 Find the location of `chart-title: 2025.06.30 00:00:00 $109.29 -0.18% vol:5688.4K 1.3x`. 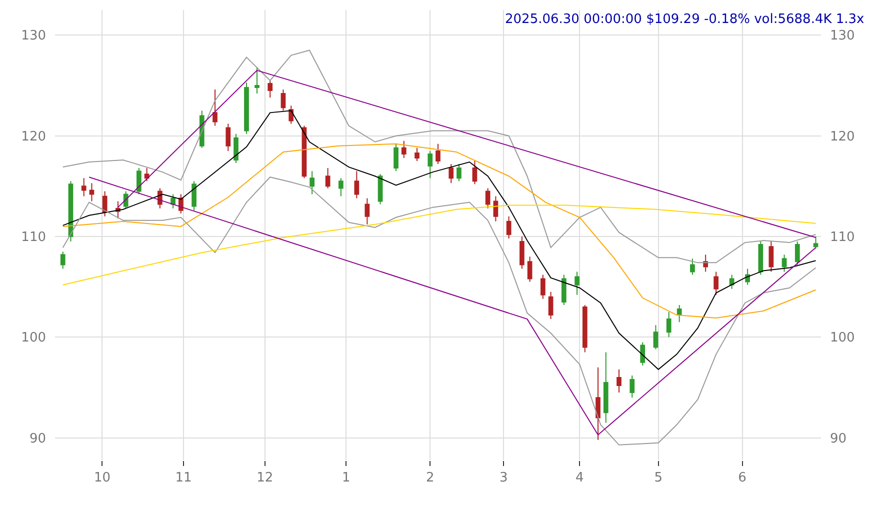

chart-title: 2025.06.30 00:00:00 $109.29 -0.18% vol:5688.4K 1.3x is located at coordinates (685, 19).